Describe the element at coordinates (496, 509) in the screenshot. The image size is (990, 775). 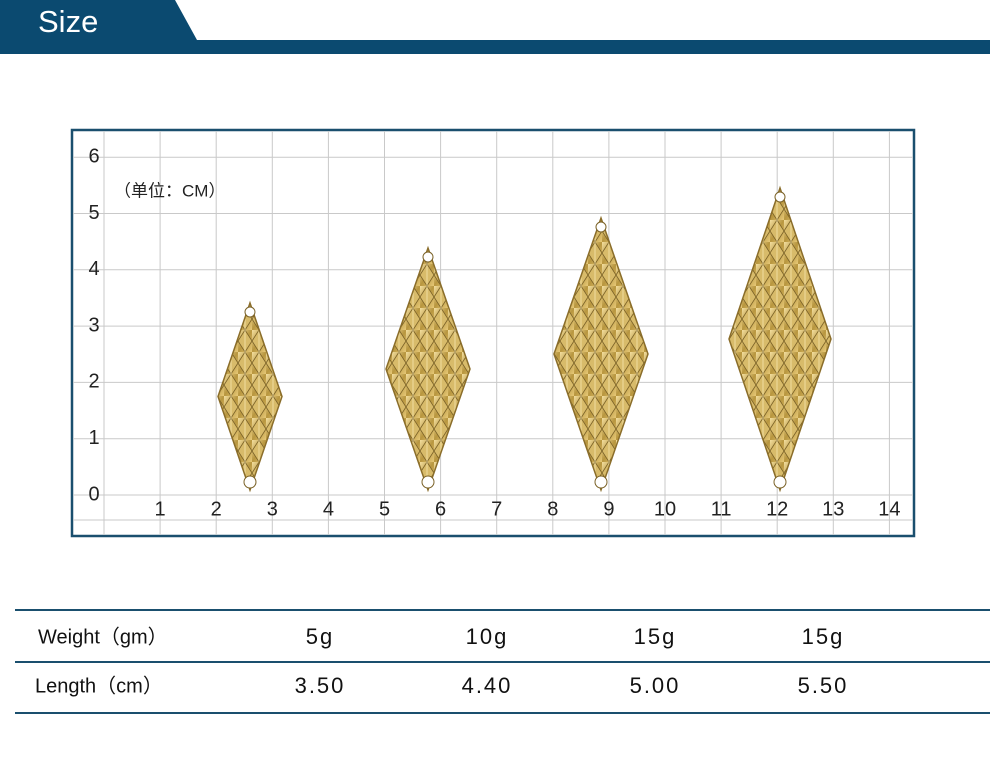
I see `x-label: 7` at that location.